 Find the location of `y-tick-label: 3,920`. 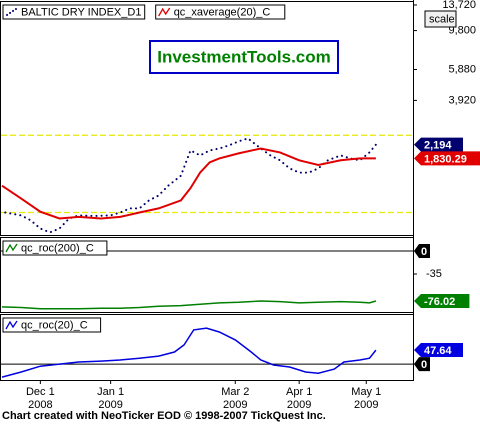

y-tick-label: 3,920 is located at coordinates (462, 100).